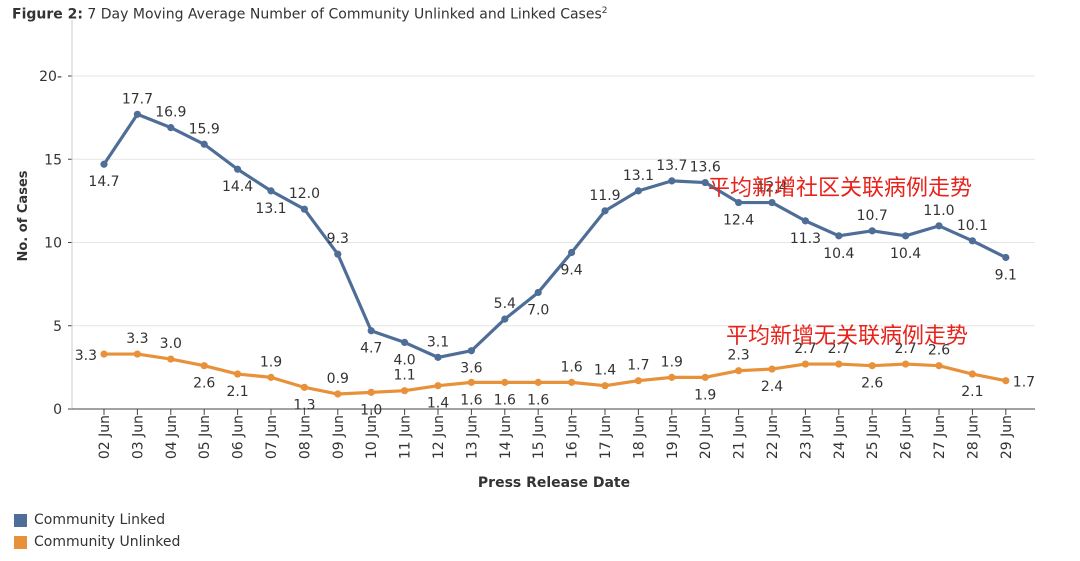  I want to click on data-label-unlinked-13: 1.6, so click(538, 400).